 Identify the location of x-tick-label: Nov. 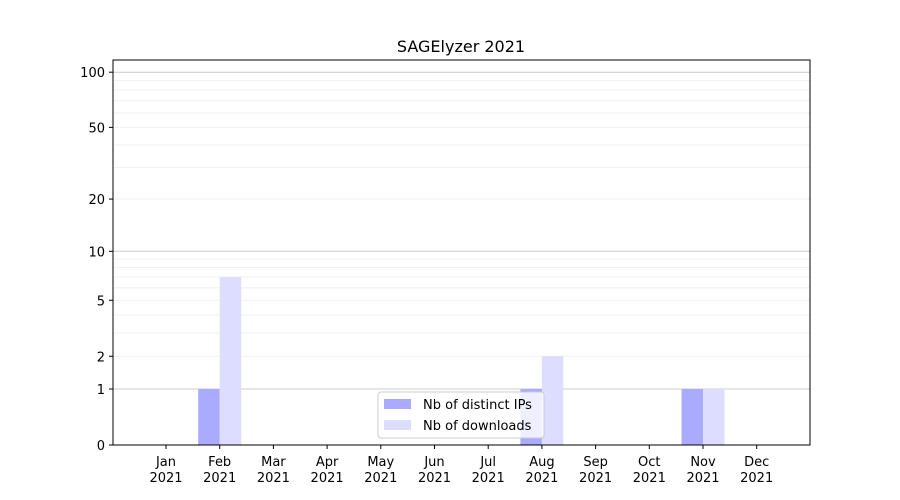
(703, 462).